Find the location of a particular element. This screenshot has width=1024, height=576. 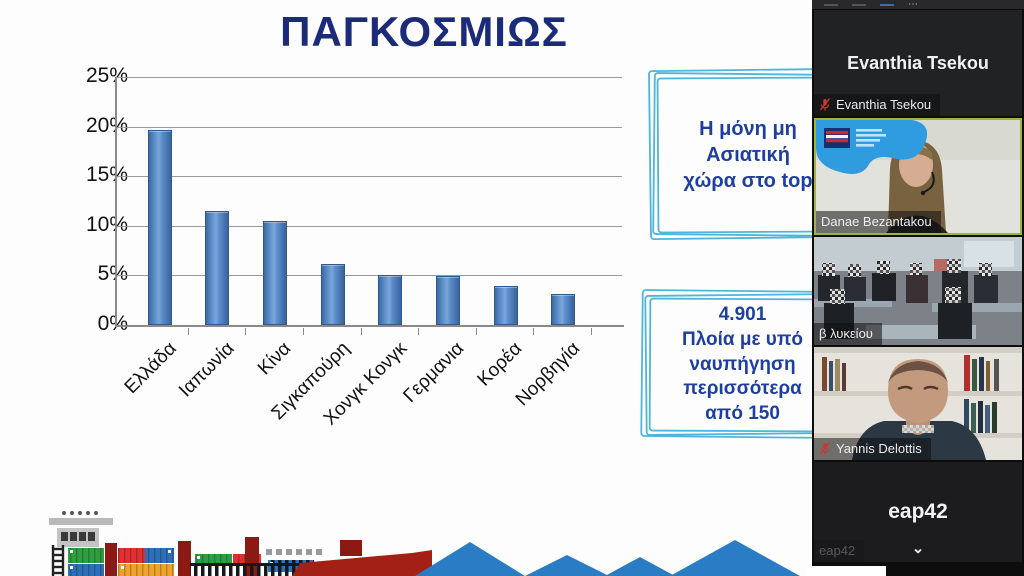

slide-title: ΠΑΓΚΟΣΜΙΩΣ is located at coordinates (424, 31).